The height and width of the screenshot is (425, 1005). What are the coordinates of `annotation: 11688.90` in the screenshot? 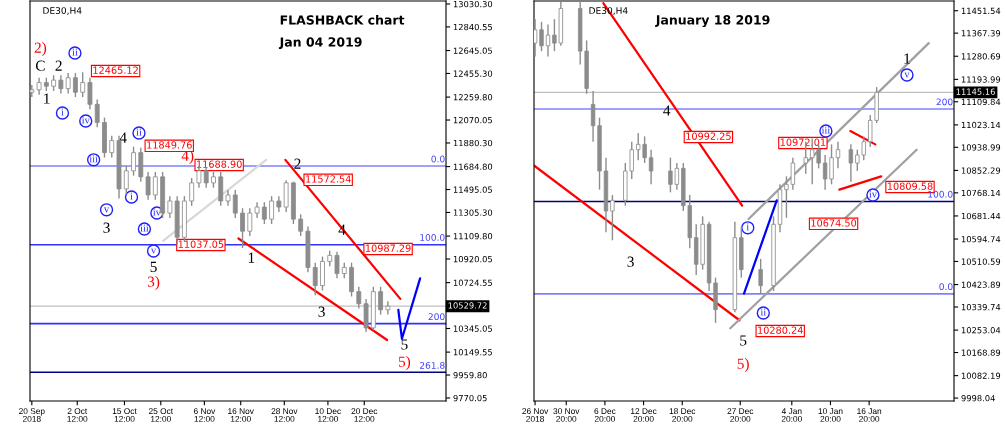 It's located at (219, 164).